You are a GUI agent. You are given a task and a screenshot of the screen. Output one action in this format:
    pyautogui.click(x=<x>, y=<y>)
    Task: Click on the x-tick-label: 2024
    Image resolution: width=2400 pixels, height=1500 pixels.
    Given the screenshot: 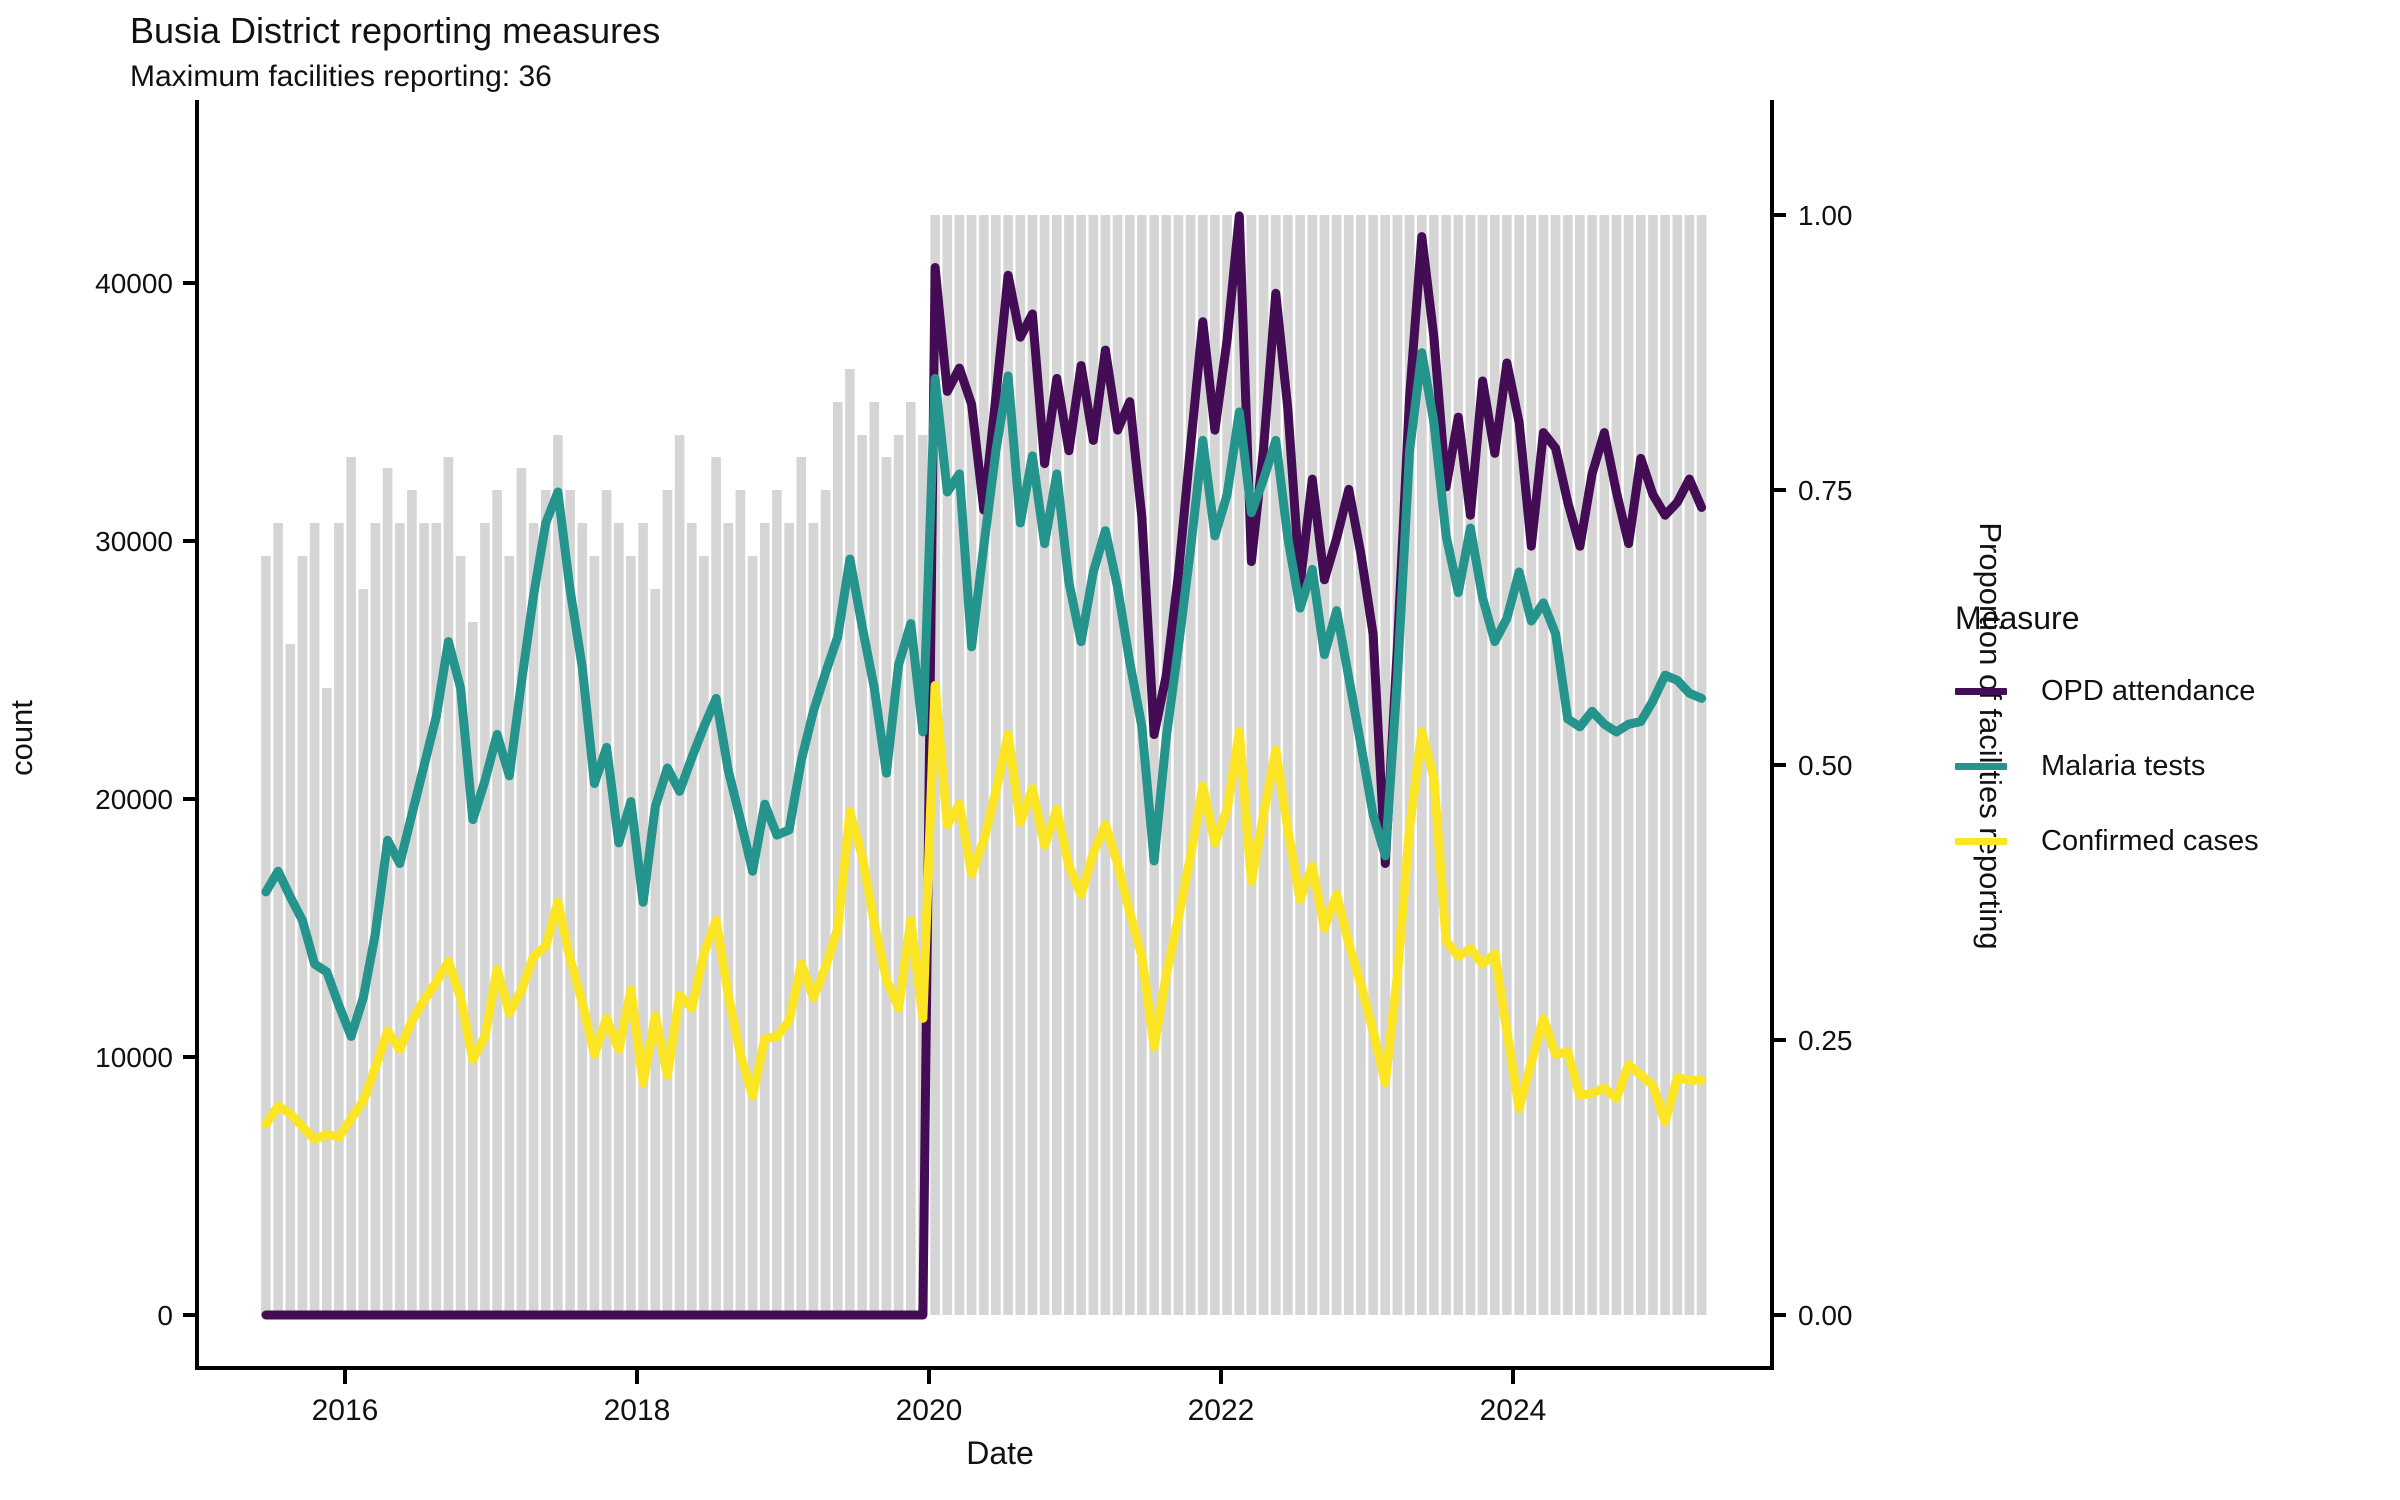 What is the action you would take?
    pyautogui.click(x=1513, y=1410)
    